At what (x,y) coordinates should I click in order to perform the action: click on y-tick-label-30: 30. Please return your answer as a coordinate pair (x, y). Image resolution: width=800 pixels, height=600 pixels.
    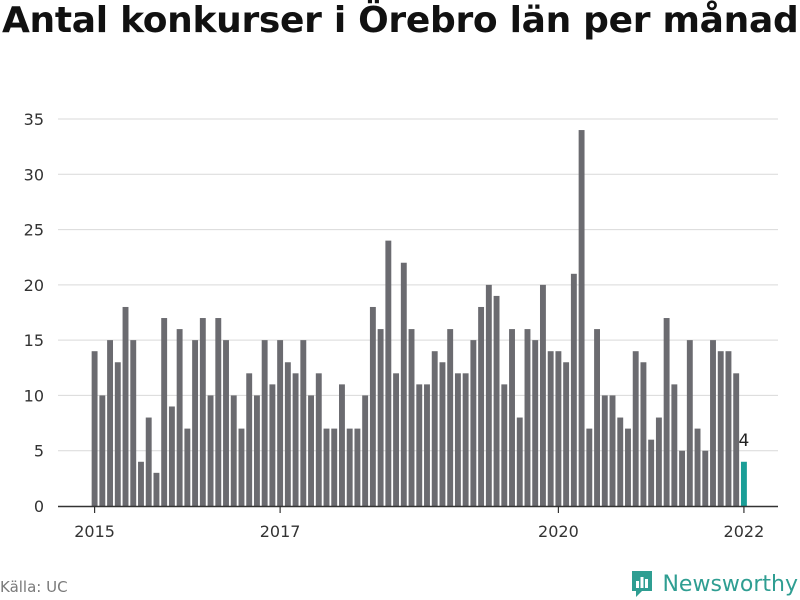
    Looking at the image, I should click on (34, 174).